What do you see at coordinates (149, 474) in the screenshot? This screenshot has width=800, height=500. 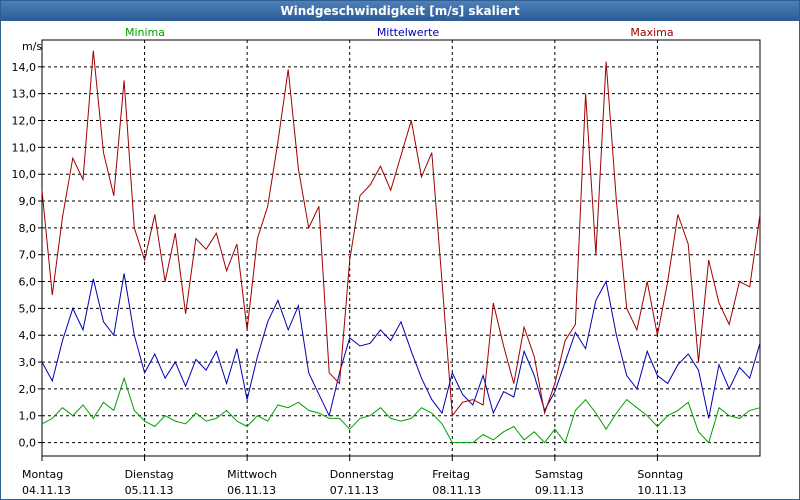 I see `x-tick-day: Dienstag` at bounding box center [149, 474].